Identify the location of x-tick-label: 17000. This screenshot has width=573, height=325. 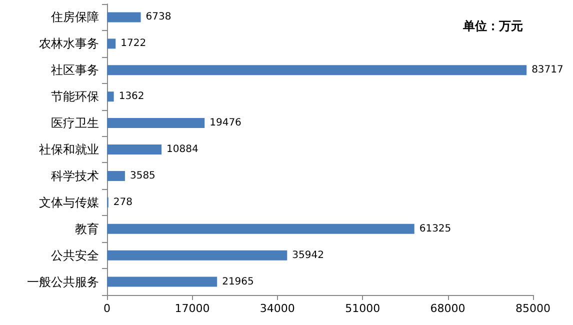
(192, 308).